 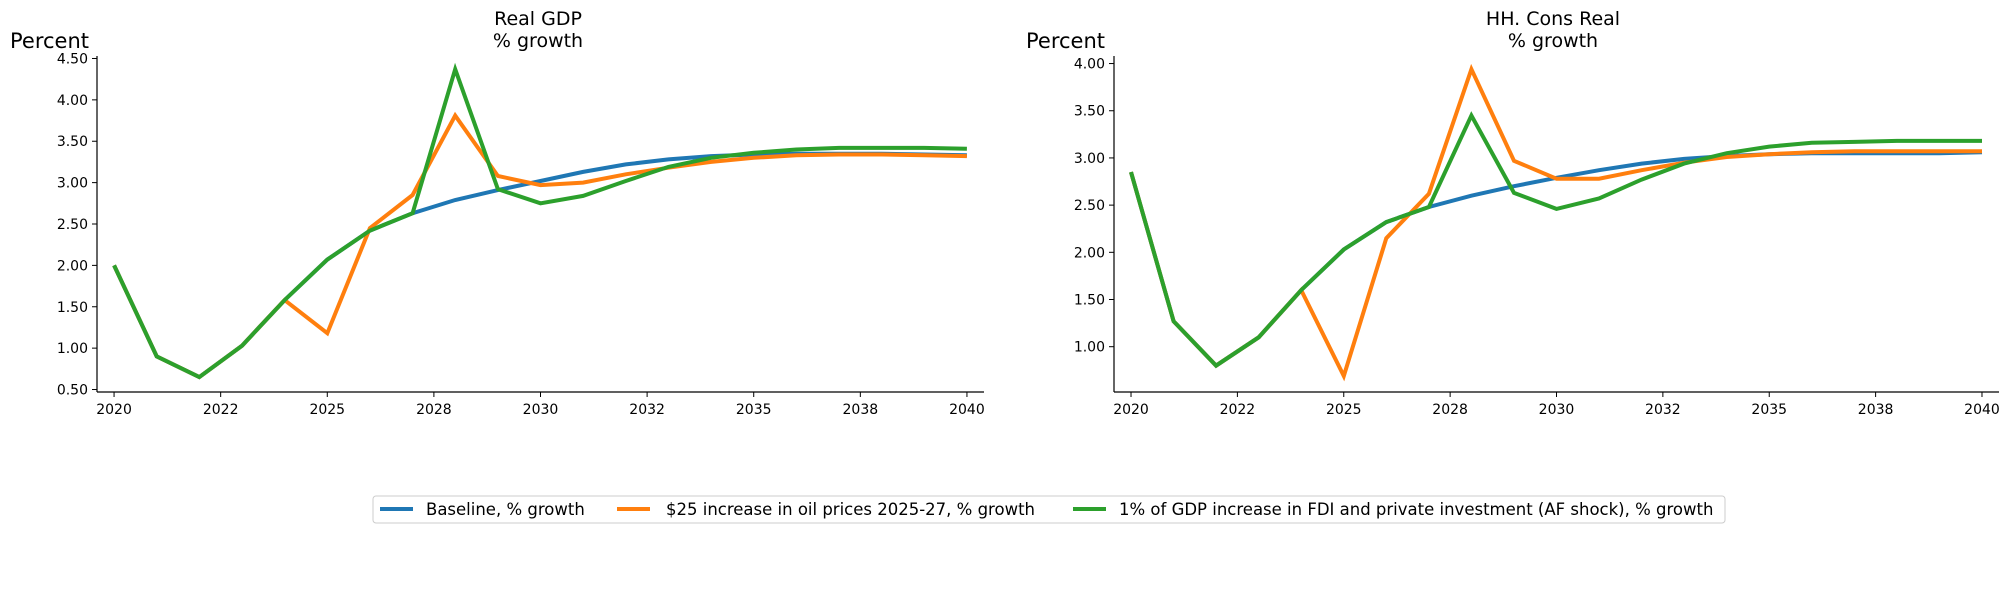 I want to click on legend-label-baseline: Baseline, % growth, so click(x=505, y=509).